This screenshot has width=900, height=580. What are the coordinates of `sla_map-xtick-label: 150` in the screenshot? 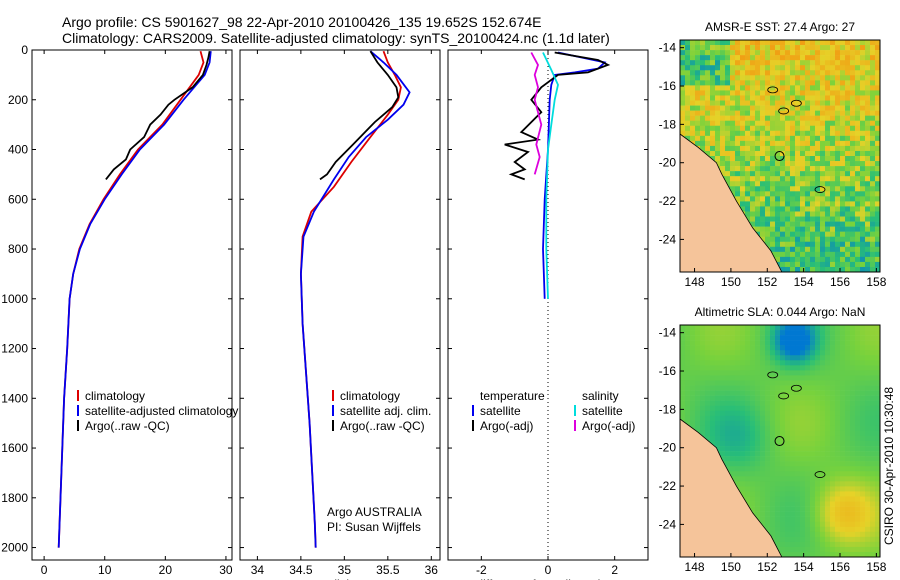 It's located at (731, 567).